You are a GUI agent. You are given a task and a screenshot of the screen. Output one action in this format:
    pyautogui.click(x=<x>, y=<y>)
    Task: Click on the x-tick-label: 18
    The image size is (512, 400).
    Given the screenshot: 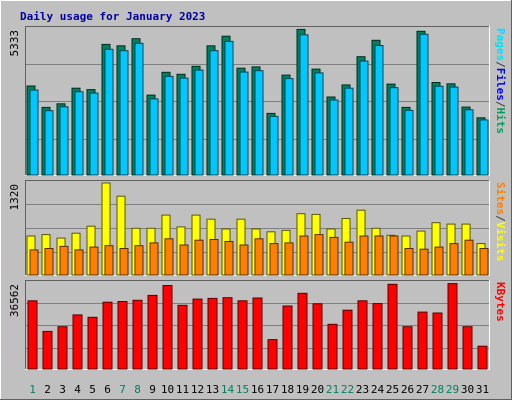 What is the action you would take?
    pyautogui.click(x=287, y=389)
    